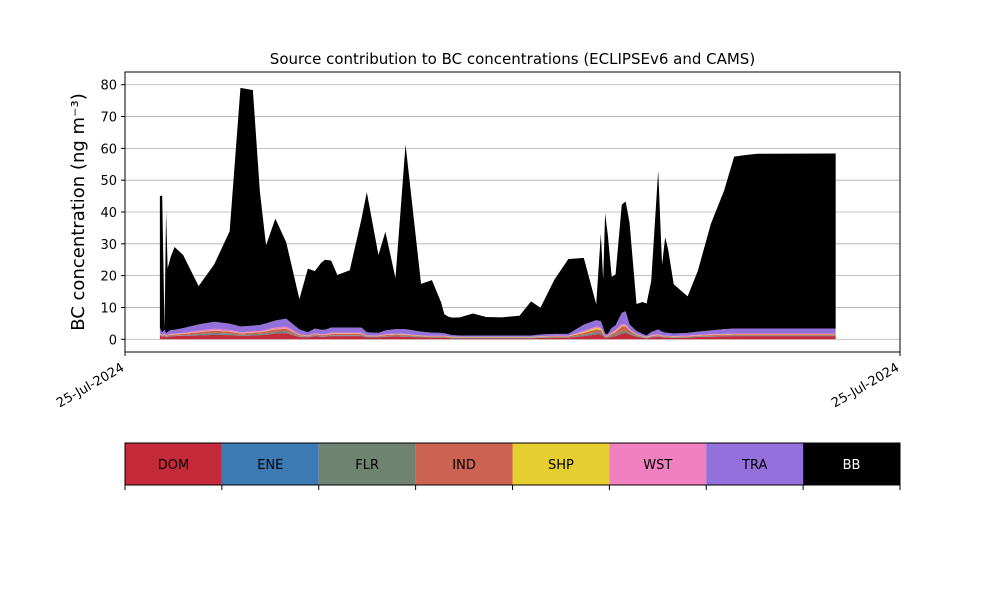 Image resolution: width=1000 pixels, height=600 pixels. I want to click on legend-label-wst: WST, so click(657, 465).